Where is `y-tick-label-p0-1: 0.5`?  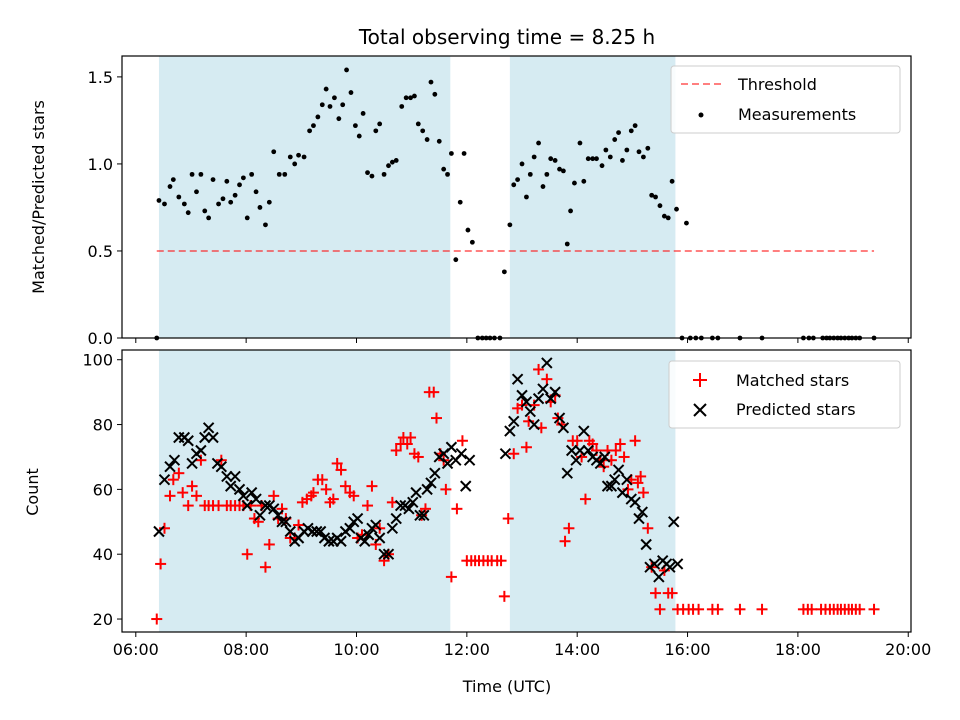
y-tick-label-p0-1: 0.5 is located at coordinates (100, 251).